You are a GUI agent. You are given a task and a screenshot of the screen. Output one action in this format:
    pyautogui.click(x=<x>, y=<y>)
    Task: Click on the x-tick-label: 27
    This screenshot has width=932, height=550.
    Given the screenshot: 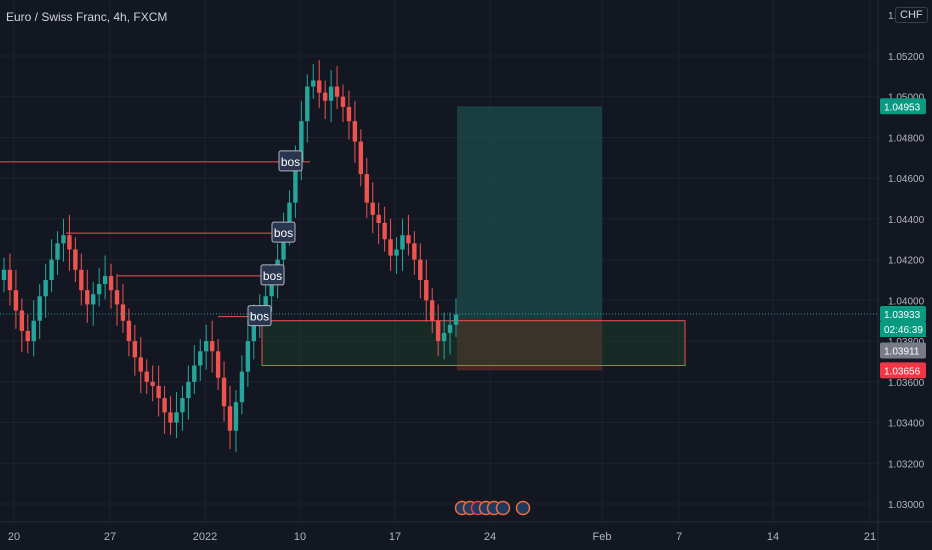 What is the action you would take?
    pyautogui.click(x=110, y=537)
    